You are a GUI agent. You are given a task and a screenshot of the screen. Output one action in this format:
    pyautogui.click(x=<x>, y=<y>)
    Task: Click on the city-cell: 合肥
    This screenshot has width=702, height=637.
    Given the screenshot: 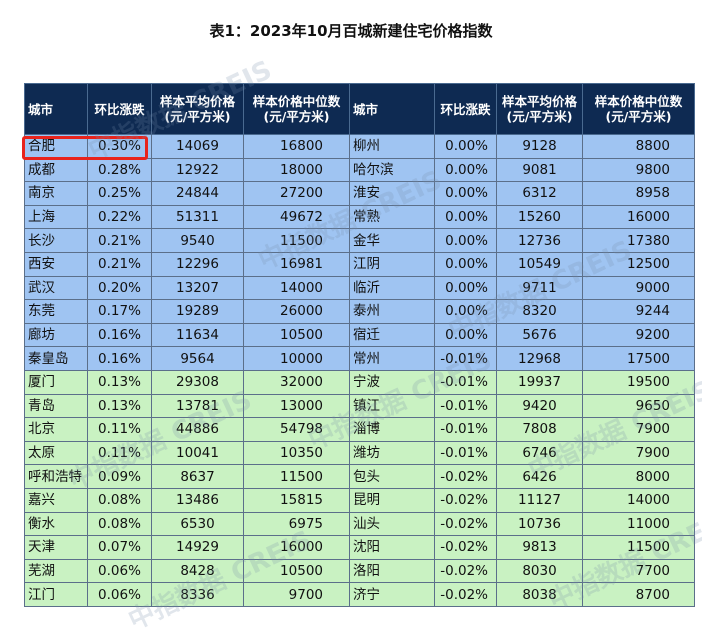 What is the action you would take?
    pyautogui.click(x=56, y=146)
    